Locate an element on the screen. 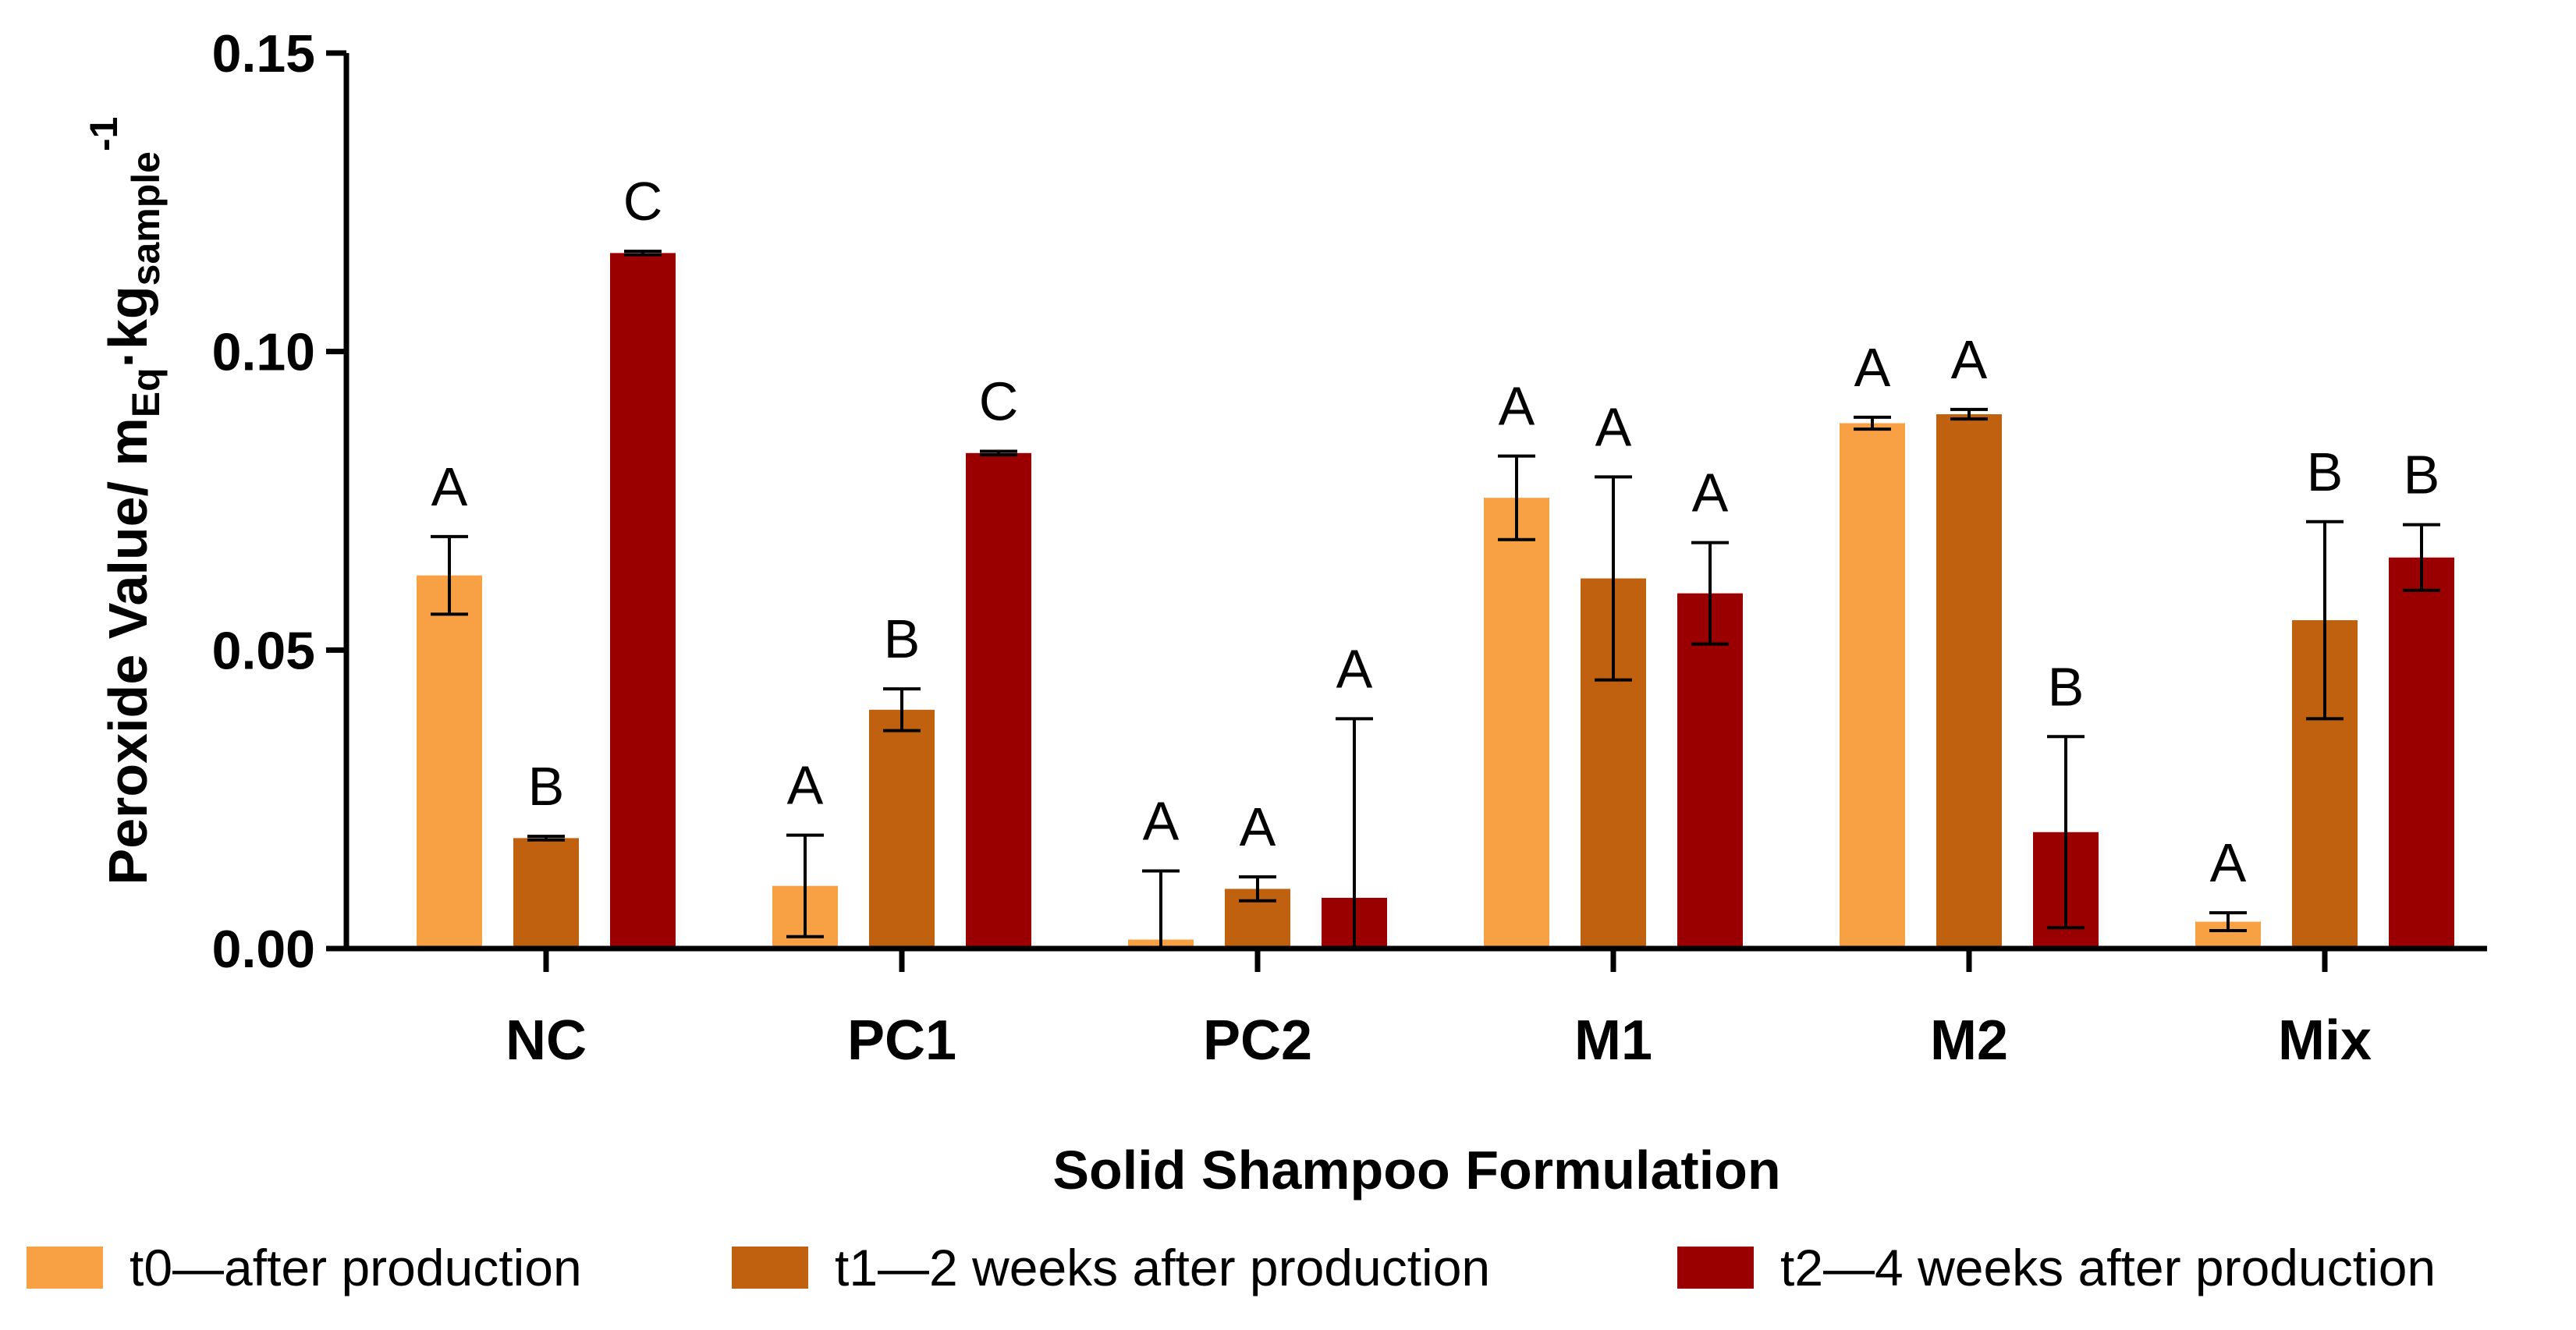 This screenshot has height=1330, width=2576. legend-swatch-s2 is located at coordinates (1715, 1268).